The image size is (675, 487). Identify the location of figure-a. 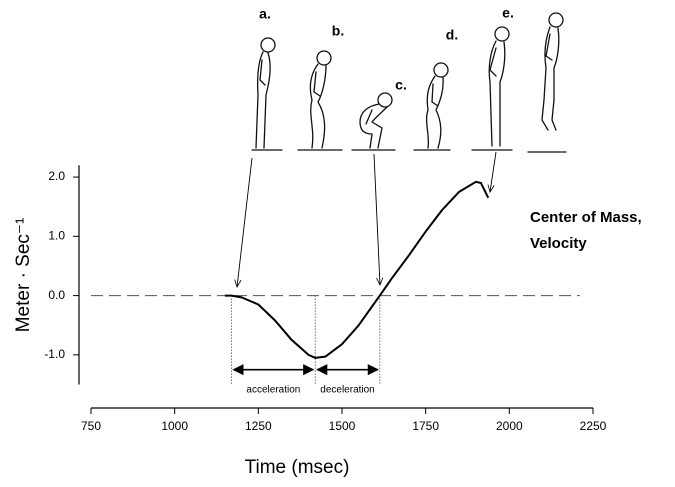
(267, 94).